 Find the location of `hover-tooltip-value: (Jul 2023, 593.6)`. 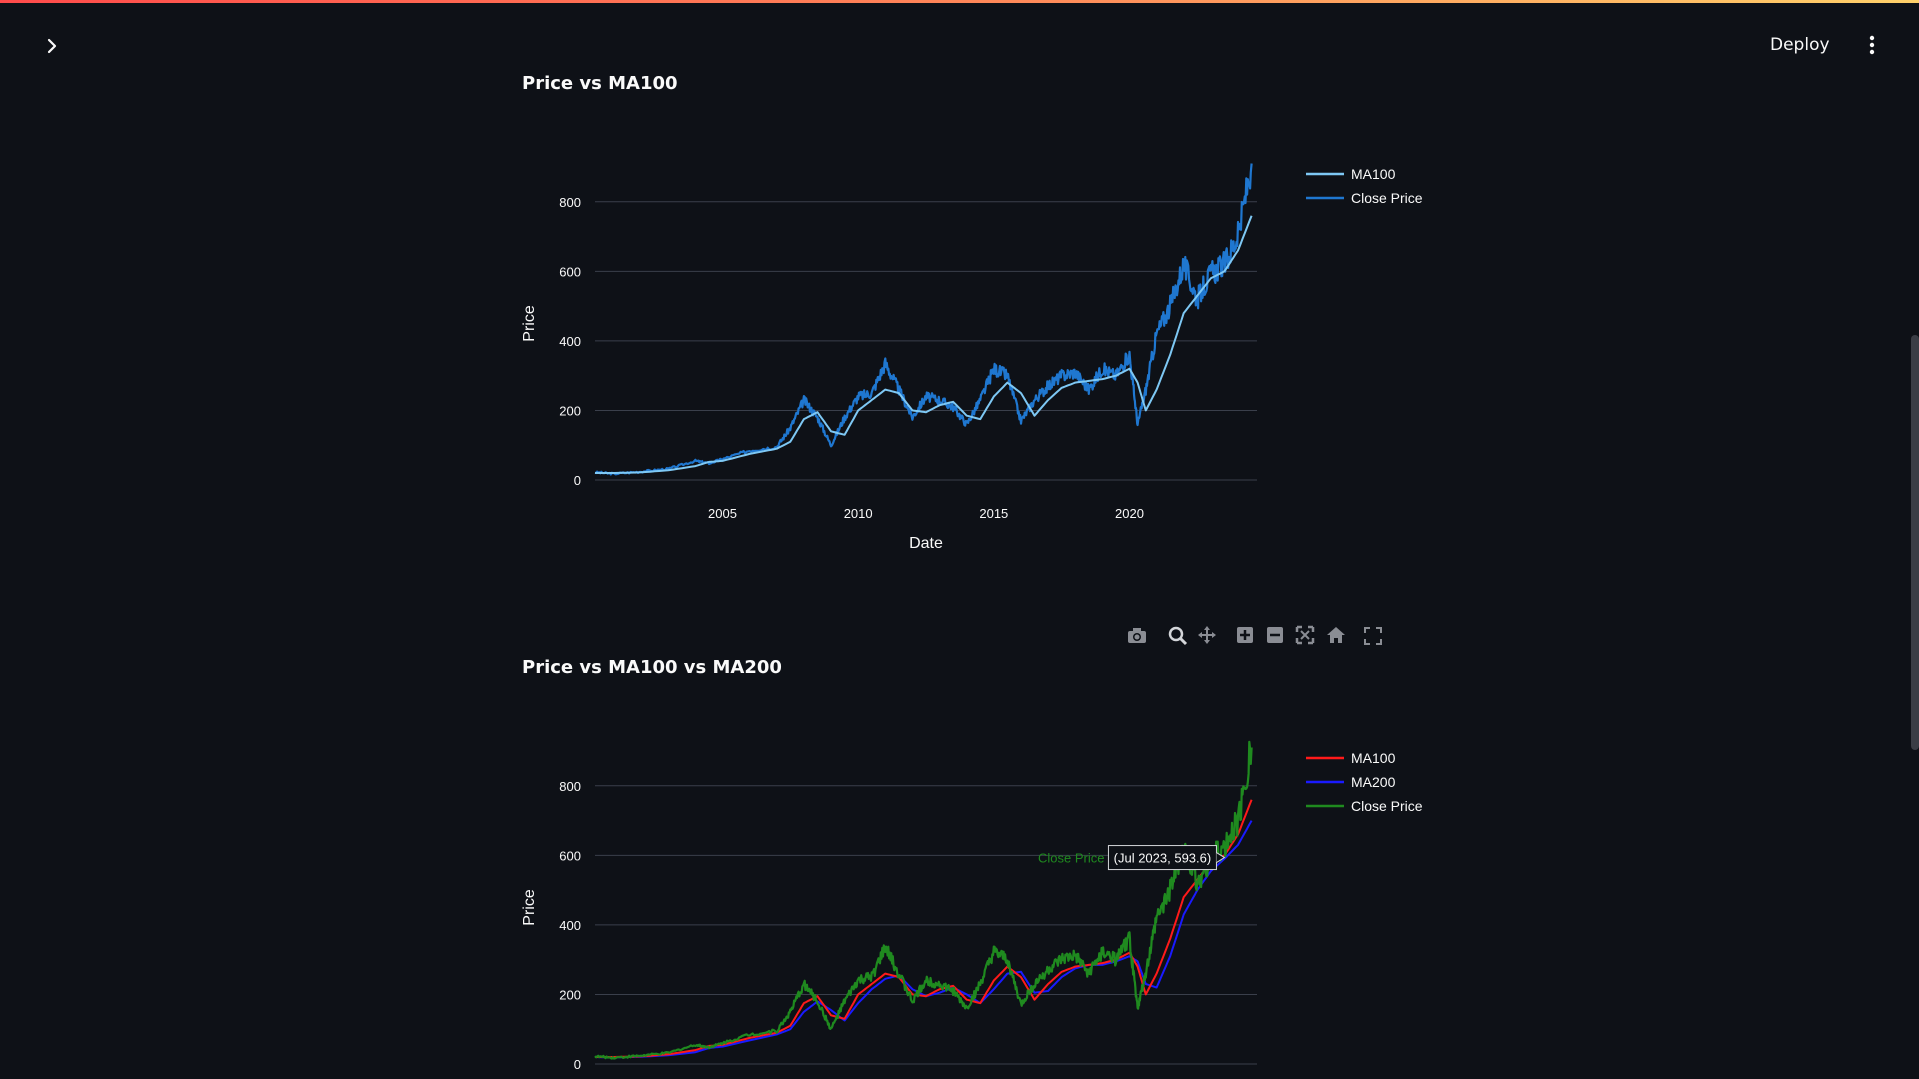

hover-tooltip-value: (Jul 2023, 593.6) is located at coordinates (1163, 858).